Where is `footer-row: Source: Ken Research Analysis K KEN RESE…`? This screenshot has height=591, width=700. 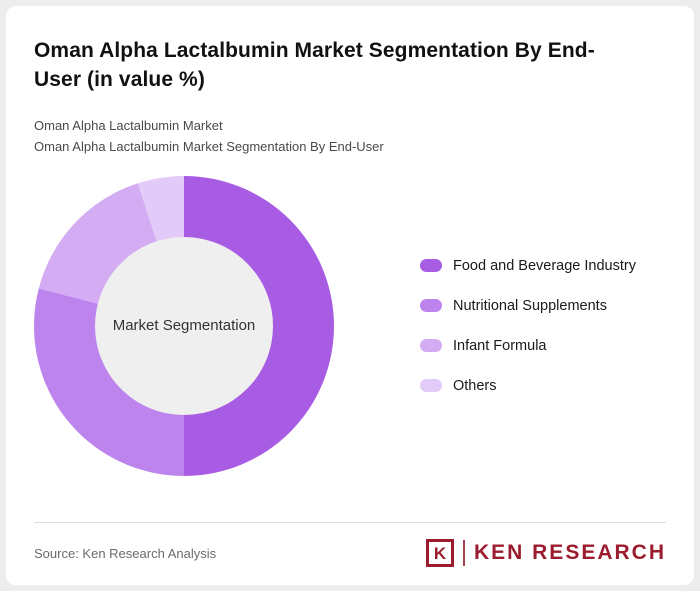
footer-row: Source: Ken Research Analysis K KEN RESE… is located at coordinates (350, 553).